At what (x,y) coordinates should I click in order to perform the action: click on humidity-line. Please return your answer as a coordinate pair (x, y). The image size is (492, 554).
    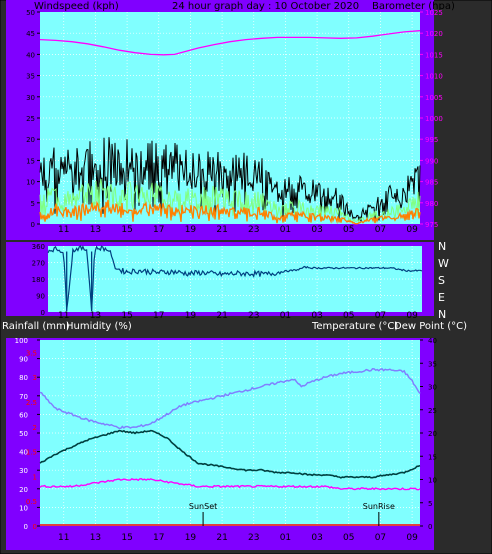
    Looking at the image, I should click on (230, 398).